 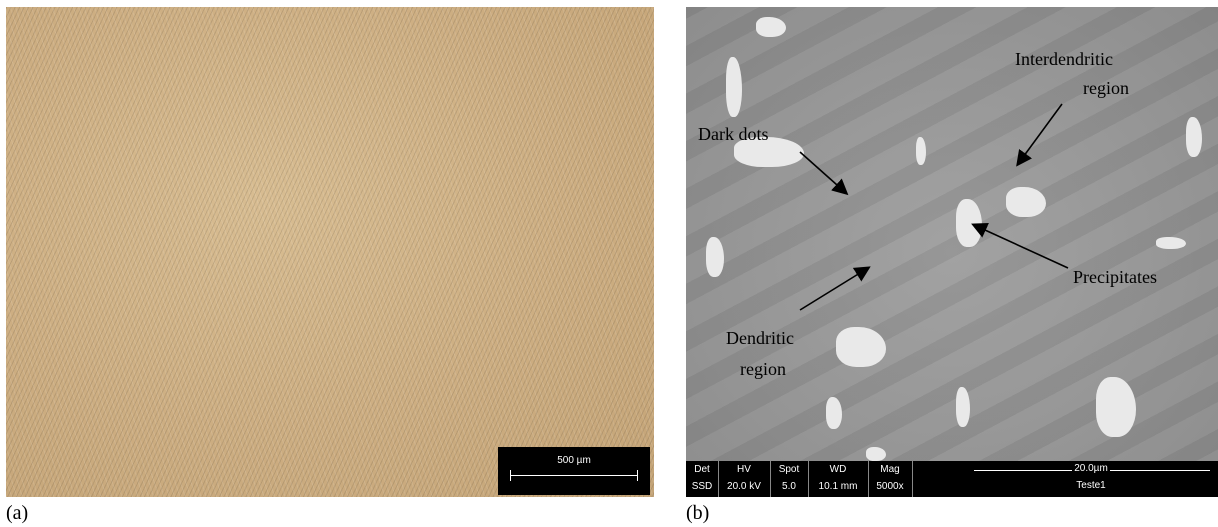 I want to click on info-wd: WD 10.1 mm, so click(x=838, y=479).